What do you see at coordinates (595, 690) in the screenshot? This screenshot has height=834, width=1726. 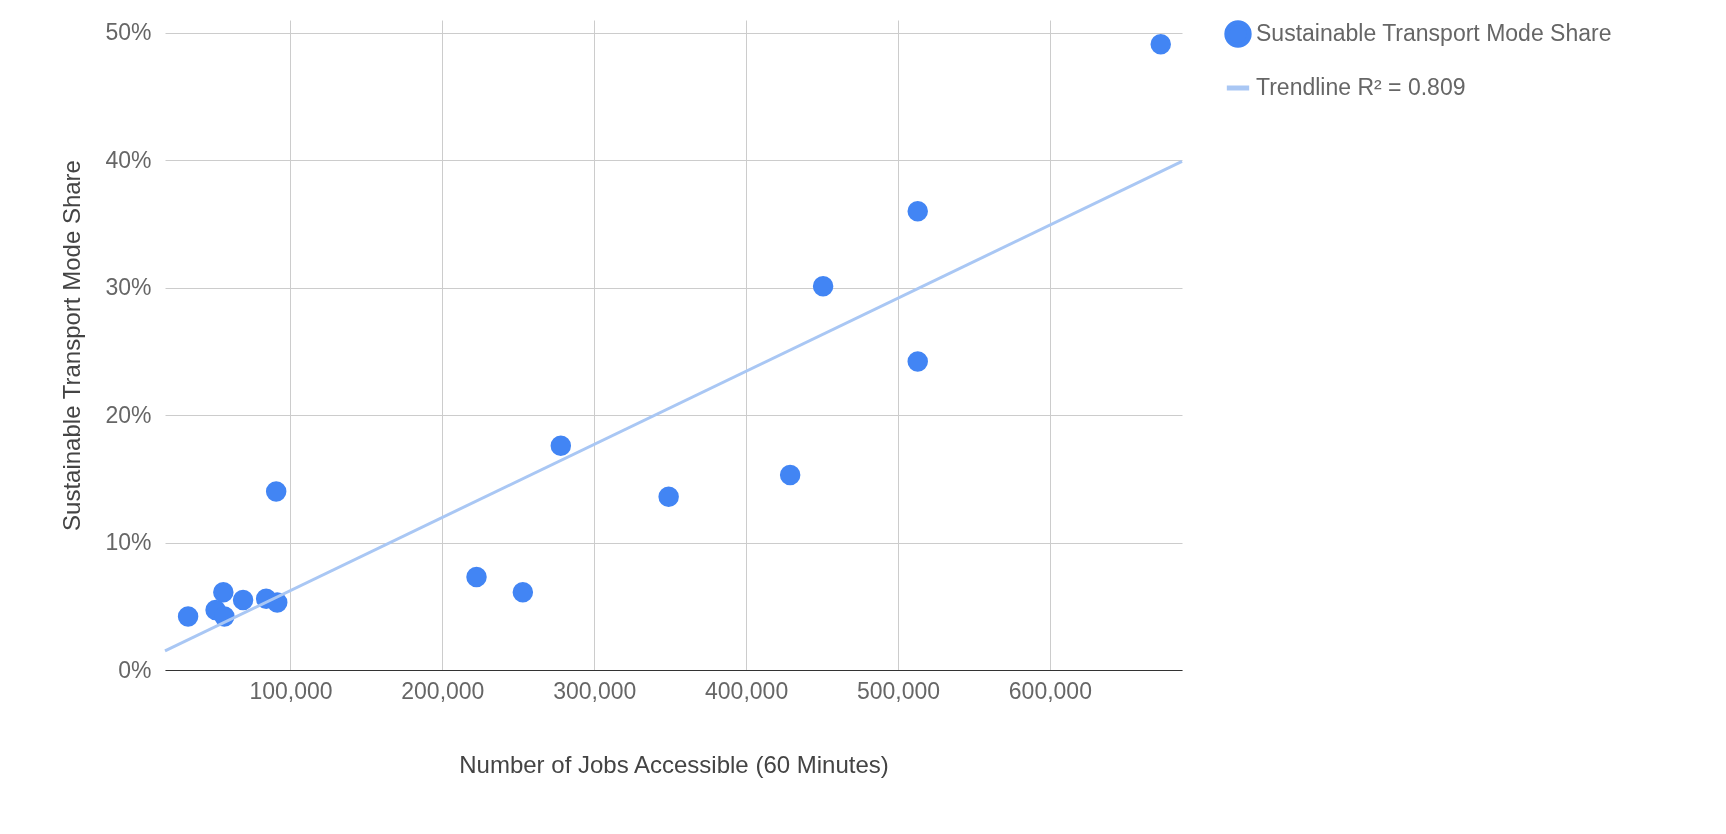 I see `x-tick-label: 300,000` at bounding box center [595, 690].